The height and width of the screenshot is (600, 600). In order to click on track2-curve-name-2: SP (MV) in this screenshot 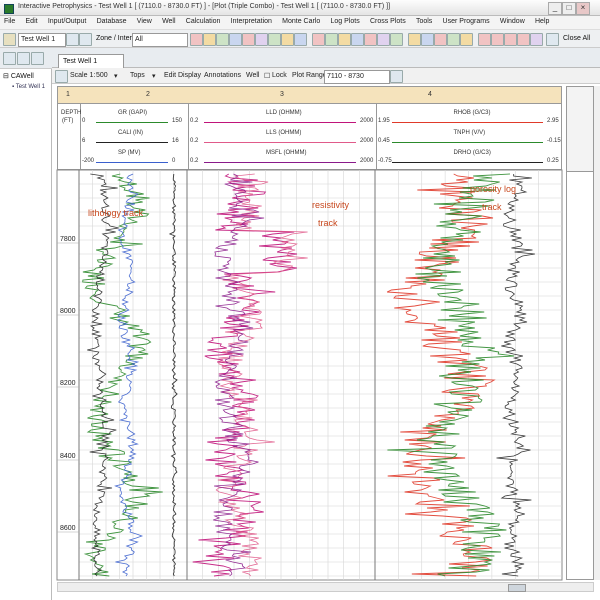, I will do `click(129, 153)`.